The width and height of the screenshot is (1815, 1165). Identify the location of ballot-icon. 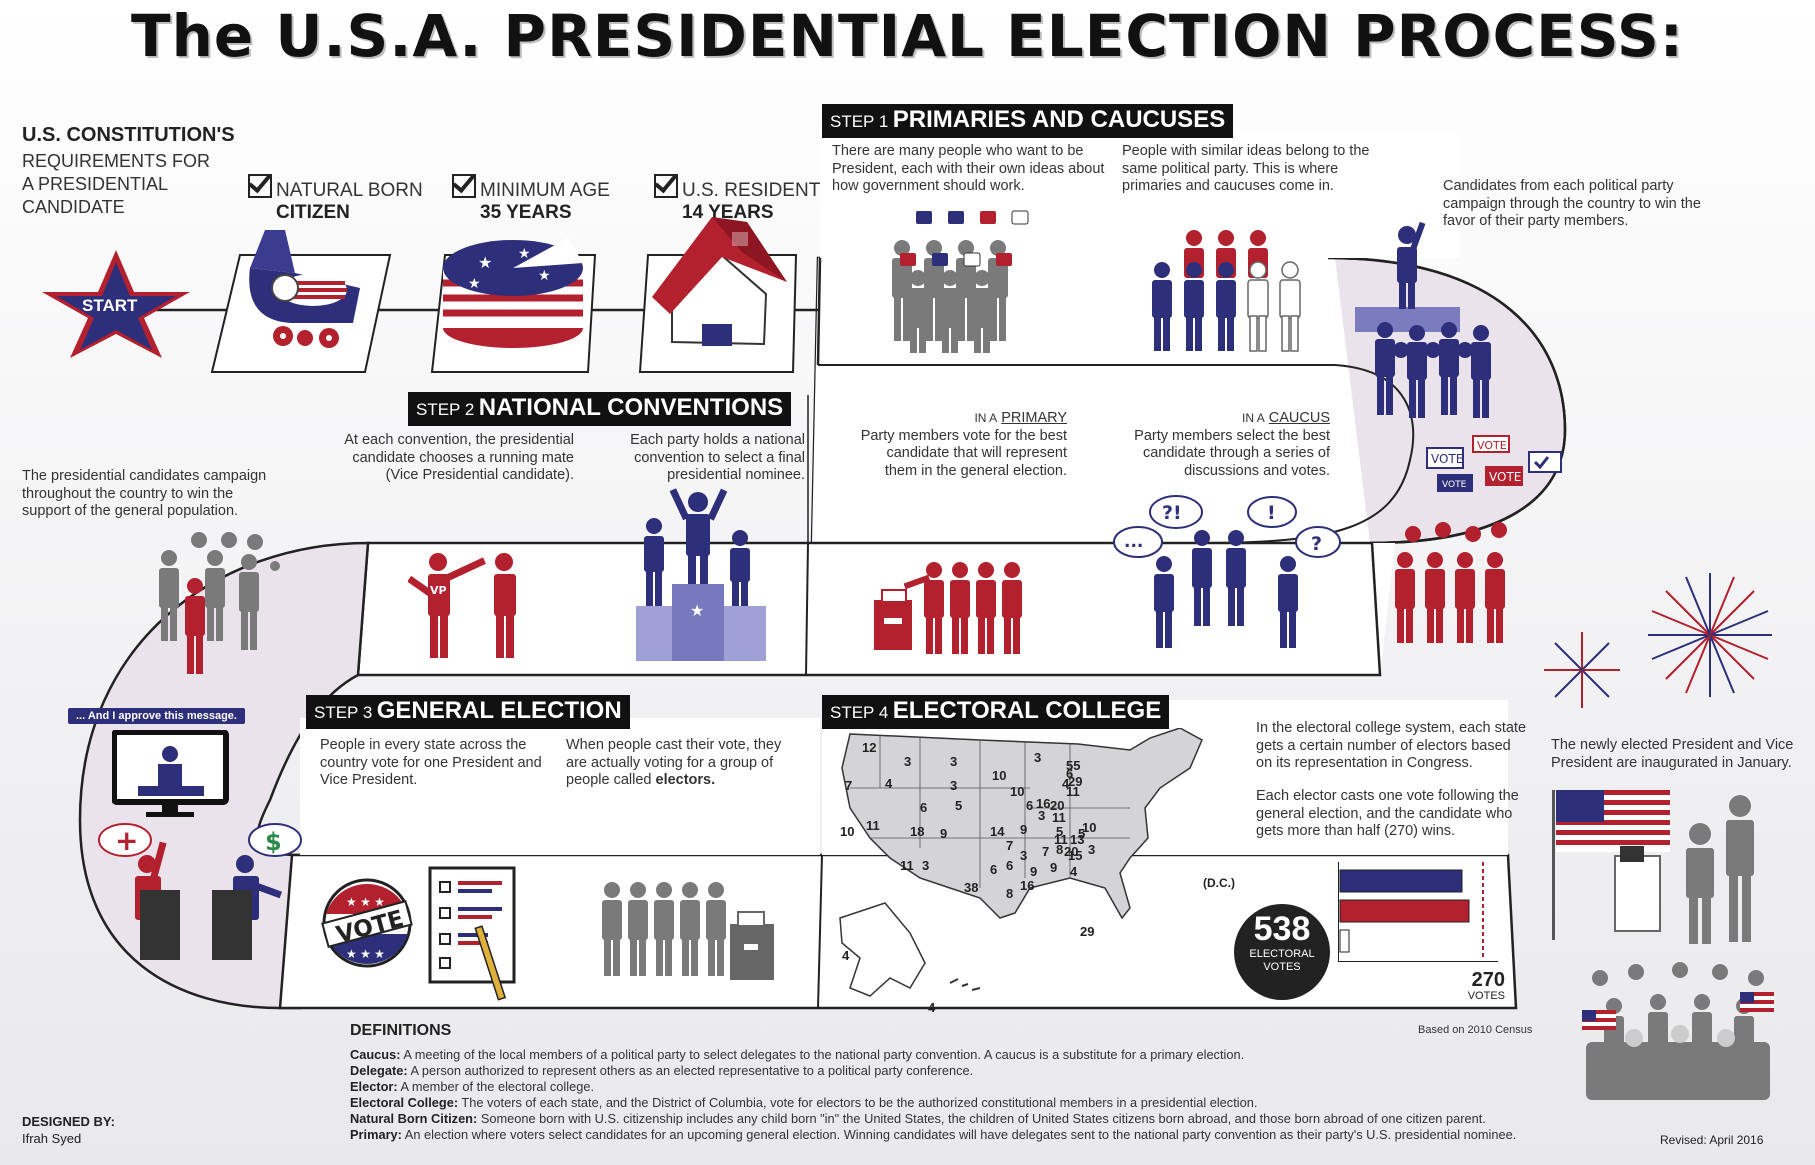
(472, 933).